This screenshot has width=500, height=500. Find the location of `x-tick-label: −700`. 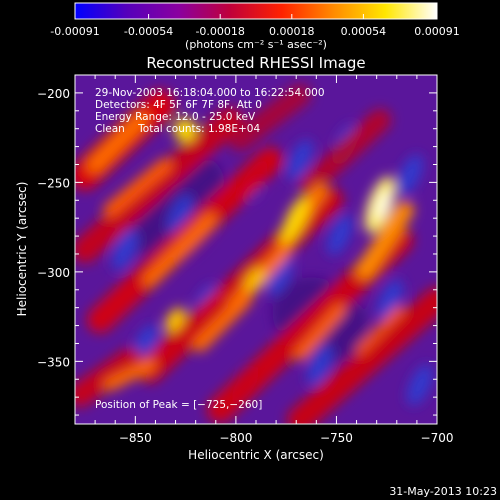

x-tick-label: −700 is located at coordinates (437, 438).